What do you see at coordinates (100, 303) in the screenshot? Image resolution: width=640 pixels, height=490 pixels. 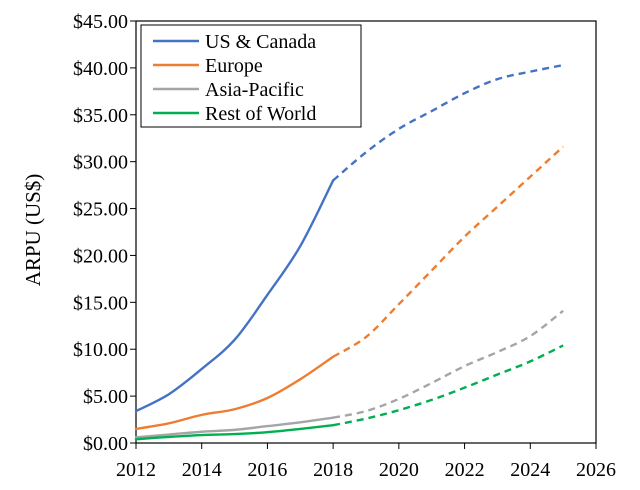 I see `y-tick-label: $15.00` at bounding box center [100, 303].